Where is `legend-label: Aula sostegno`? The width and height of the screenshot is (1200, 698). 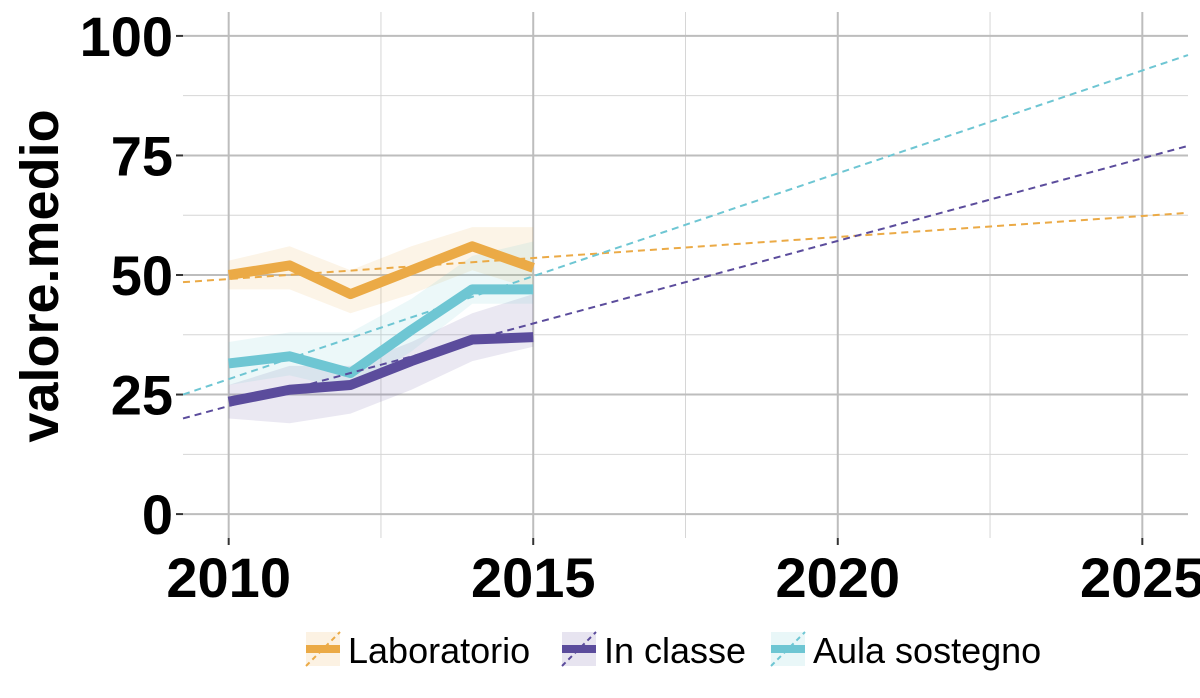
legend-label: Aula sostegno is located at coordinates (927, 650).